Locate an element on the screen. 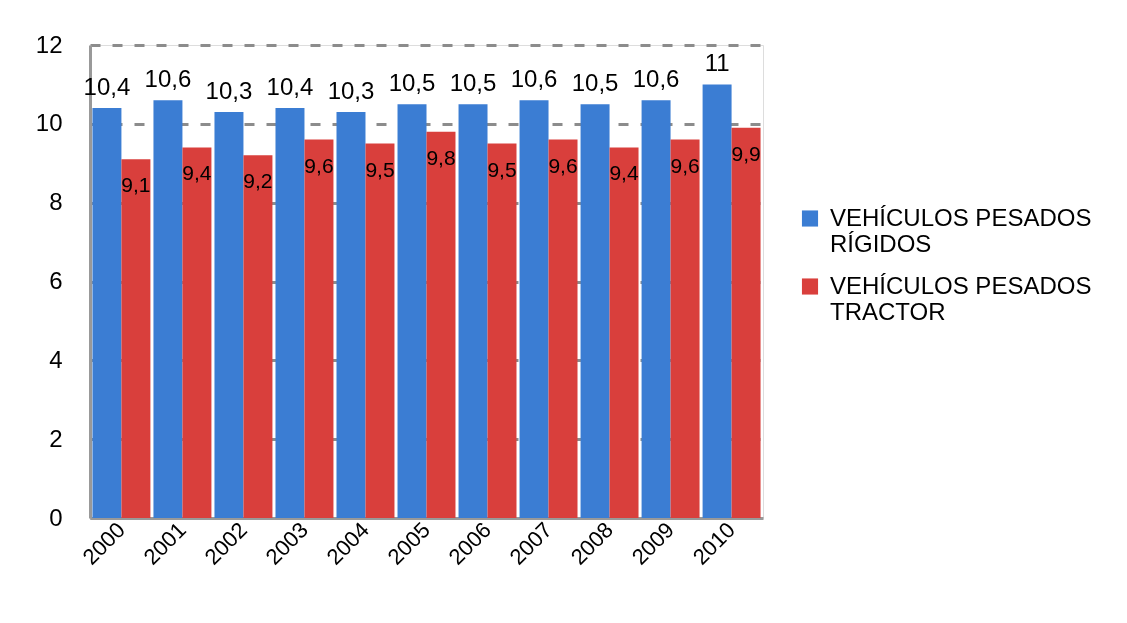 The image size is (1127, 623). y-tick-label: 8 is located at coordinates (56, 202).